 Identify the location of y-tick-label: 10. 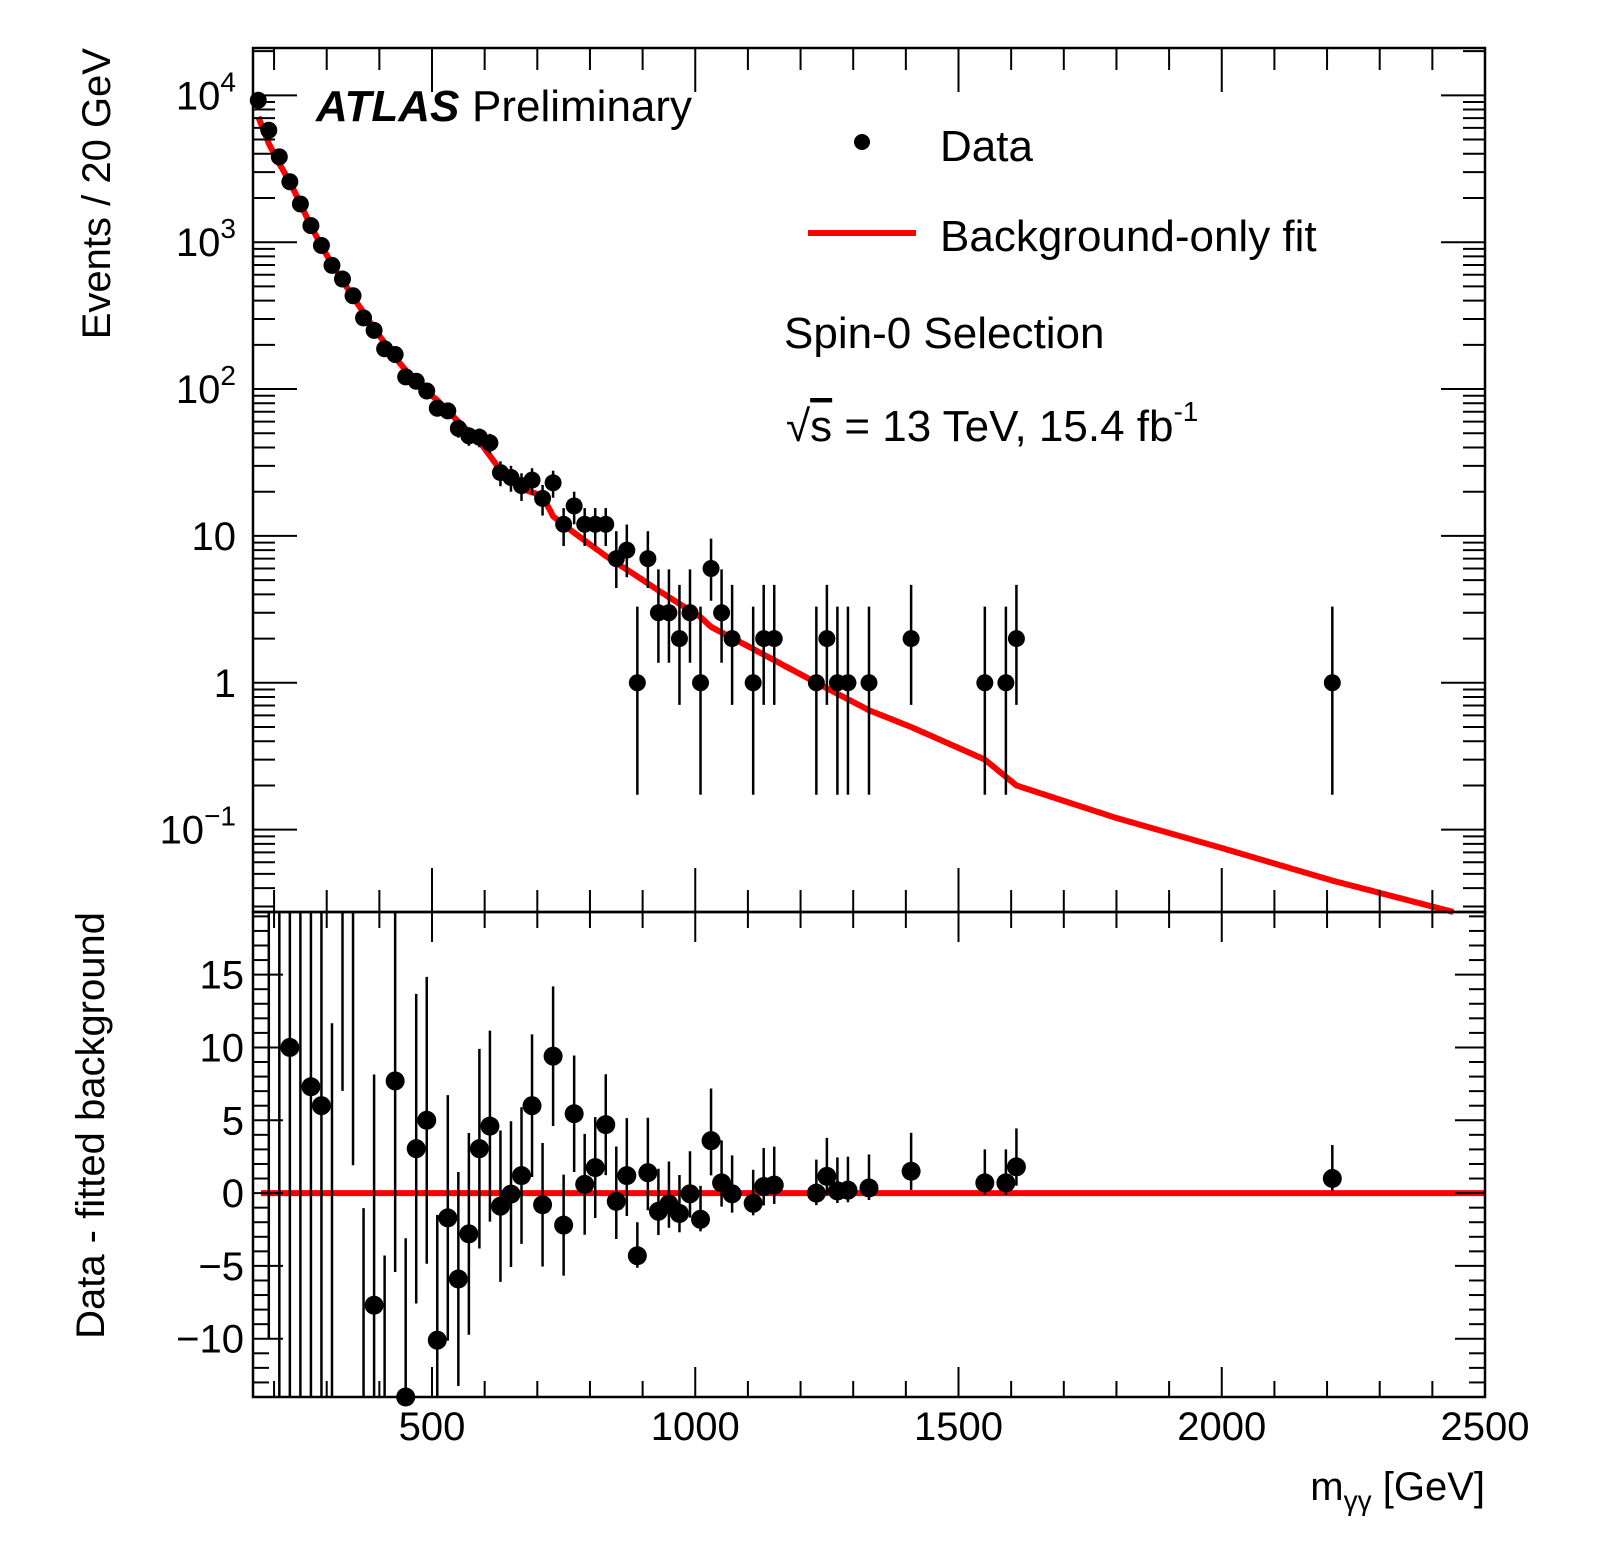
(222, 1048).